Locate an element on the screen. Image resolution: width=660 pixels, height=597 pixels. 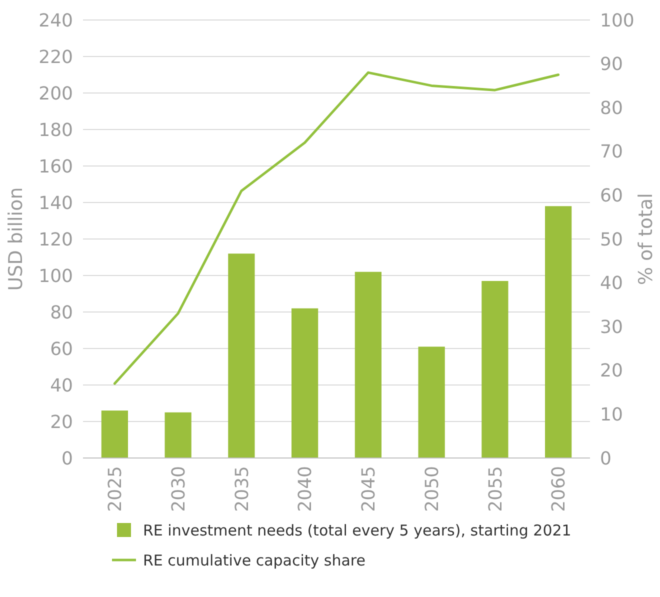
y-tick-label: 120 is located at coordinates (55, 239).